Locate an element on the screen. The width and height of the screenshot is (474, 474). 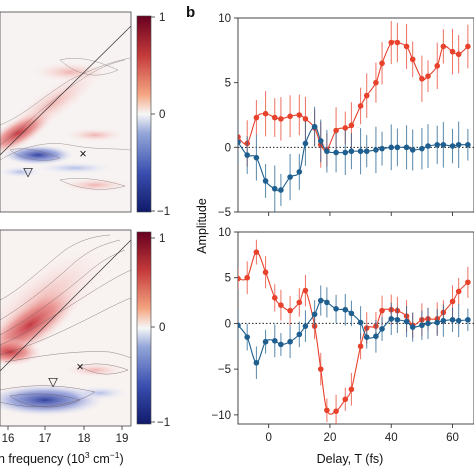
colorbar-top: 1 0 −1 is located at coordinates (153, 115).